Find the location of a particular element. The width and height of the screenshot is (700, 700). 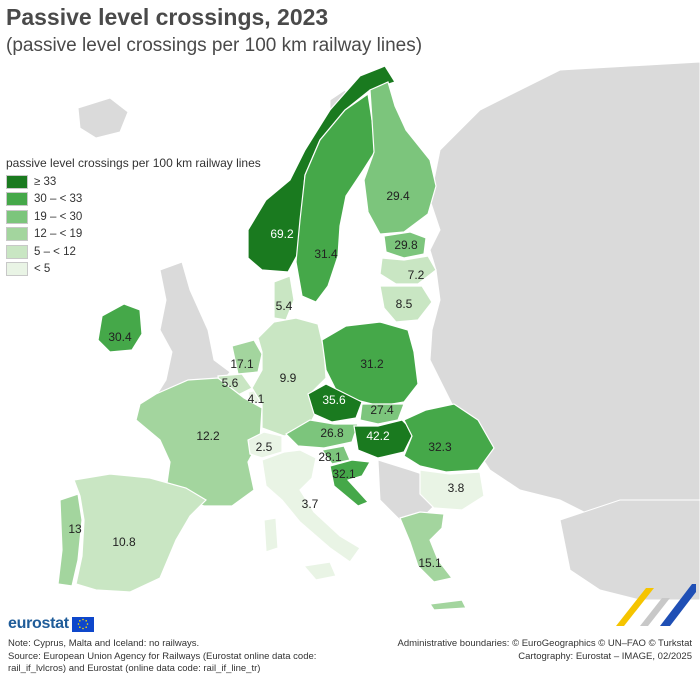

value-label-latvia: 7.2 is located at coordinates (416, 275).